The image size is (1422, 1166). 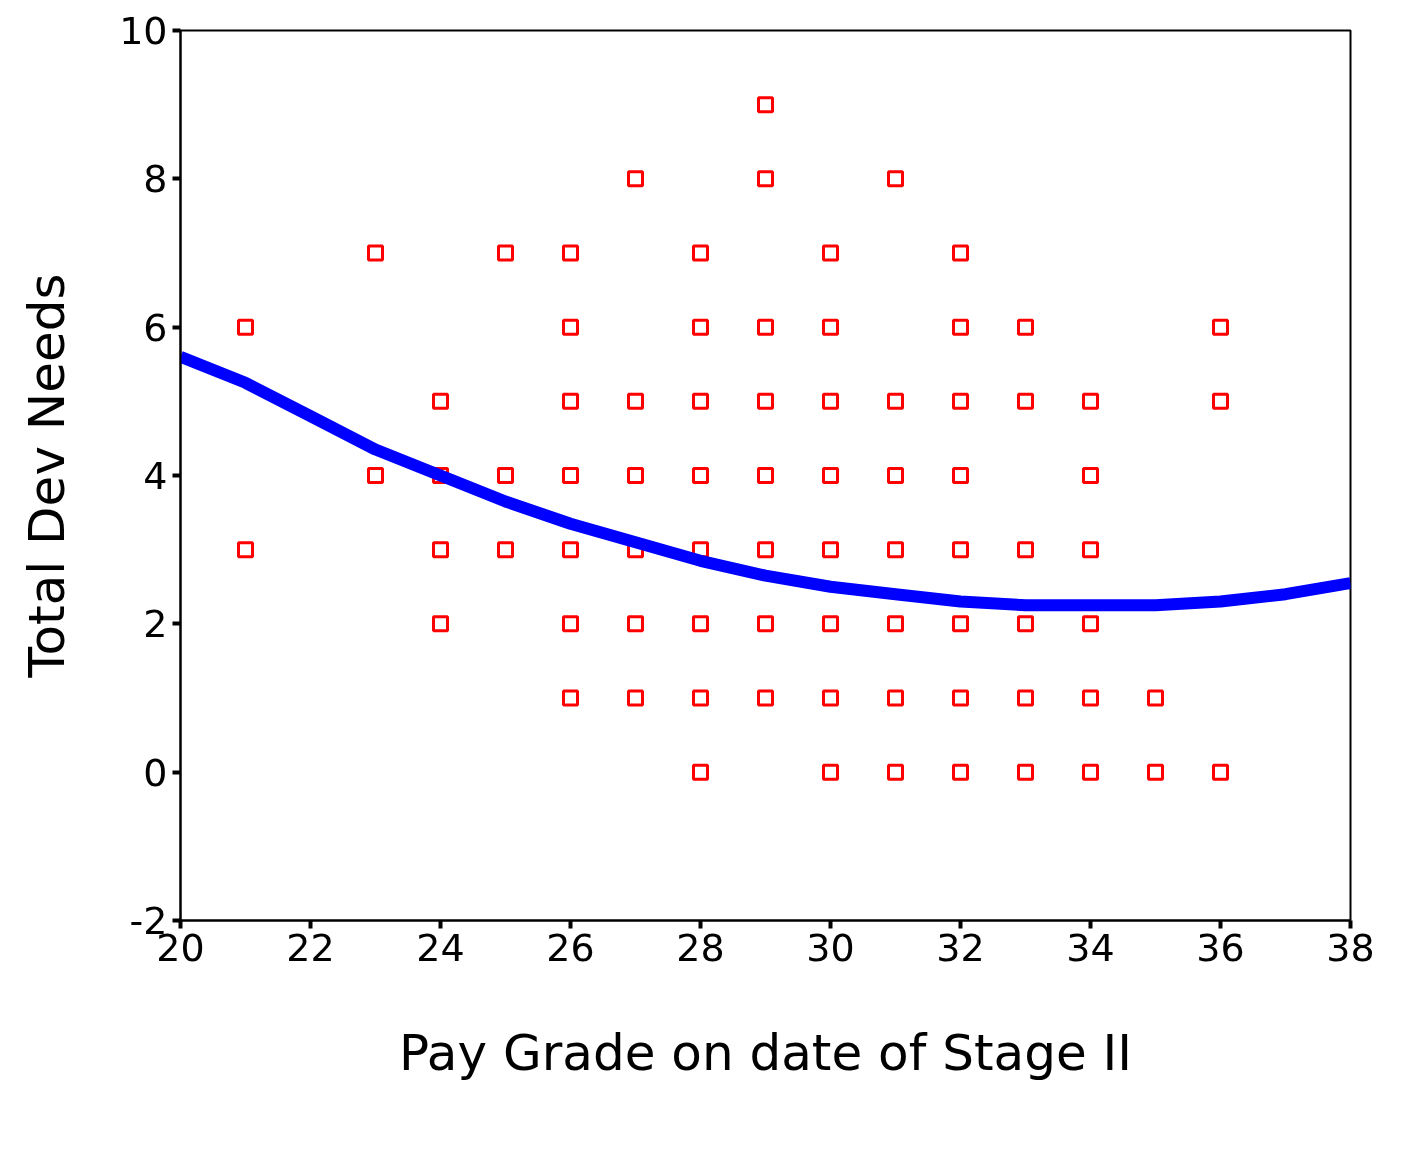 What do you see at coordinates (155, 772) in the screenshot?
I see `y-tick-label: 0` at bounding box center [155, 772].